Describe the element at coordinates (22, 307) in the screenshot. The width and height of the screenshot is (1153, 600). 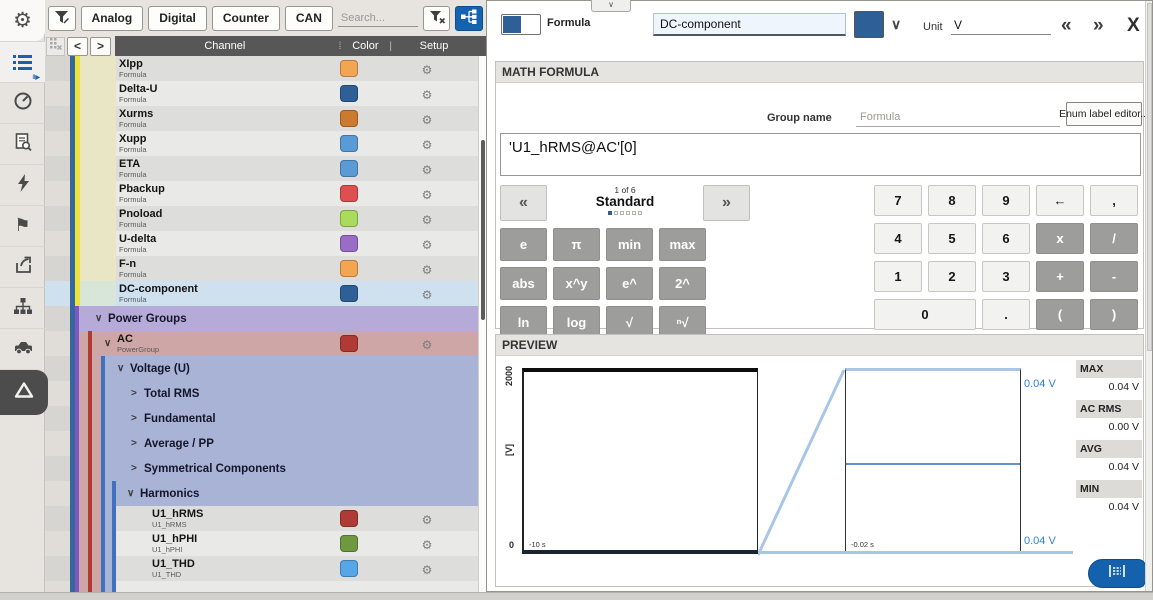
I see `sidebar-item-network-tree` at that location.